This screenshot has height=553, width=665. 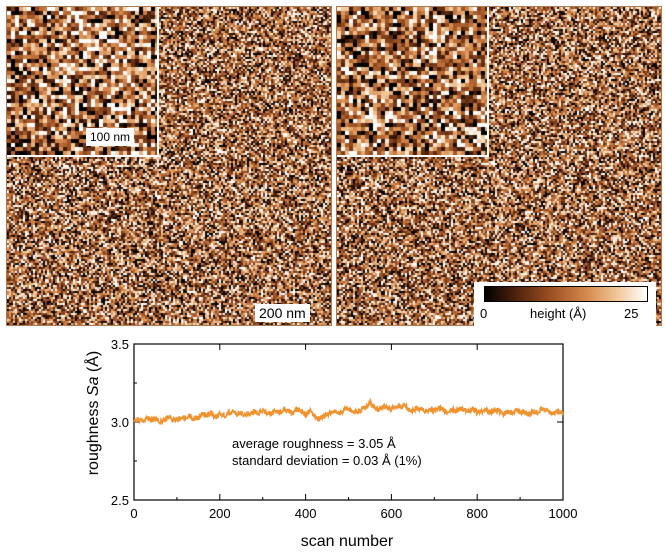 I want to click on x-axis-label: scan number, so click(x=347, y=541).